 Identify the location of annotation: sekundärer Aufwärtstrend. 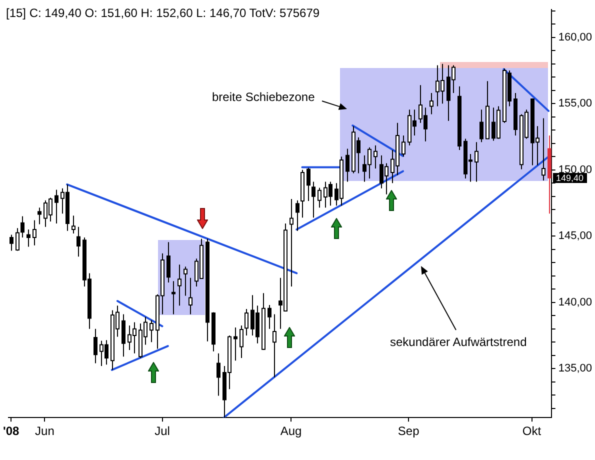
(458, 342).